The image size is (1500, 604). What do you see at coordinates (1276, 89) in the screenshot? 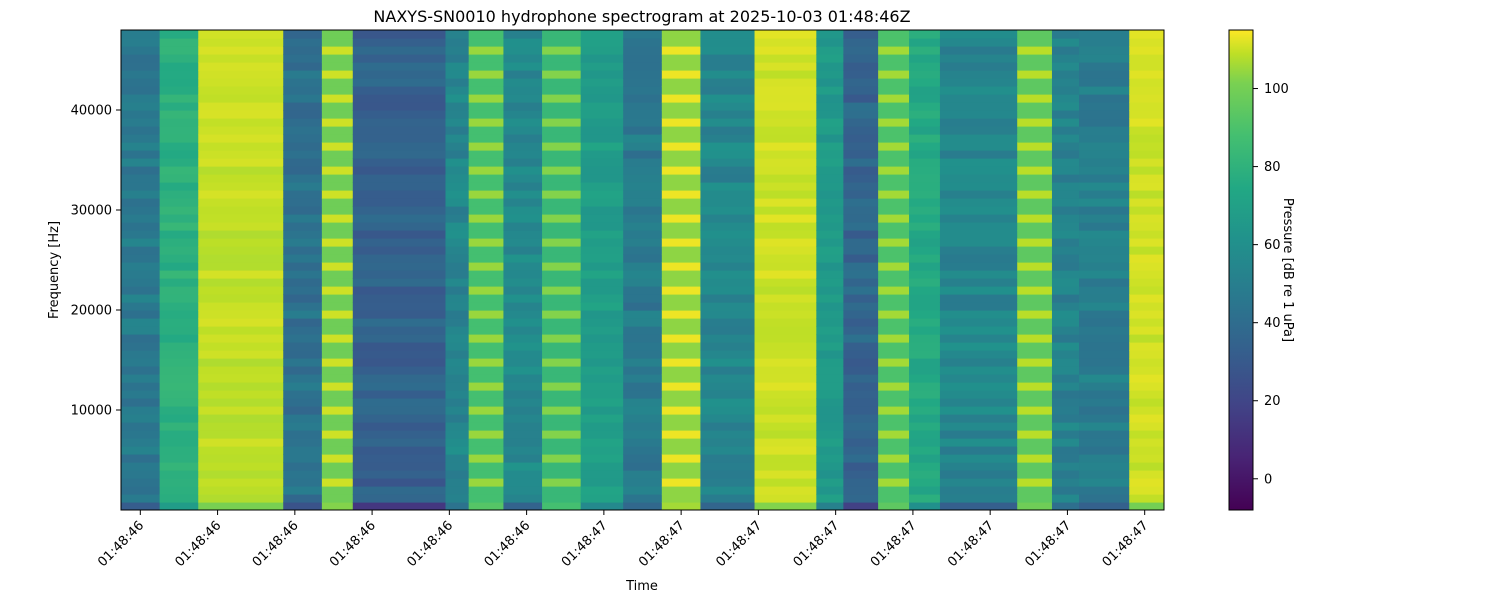
I see `colorbar-tick-label: 100` at bounding box center [1276, 89].